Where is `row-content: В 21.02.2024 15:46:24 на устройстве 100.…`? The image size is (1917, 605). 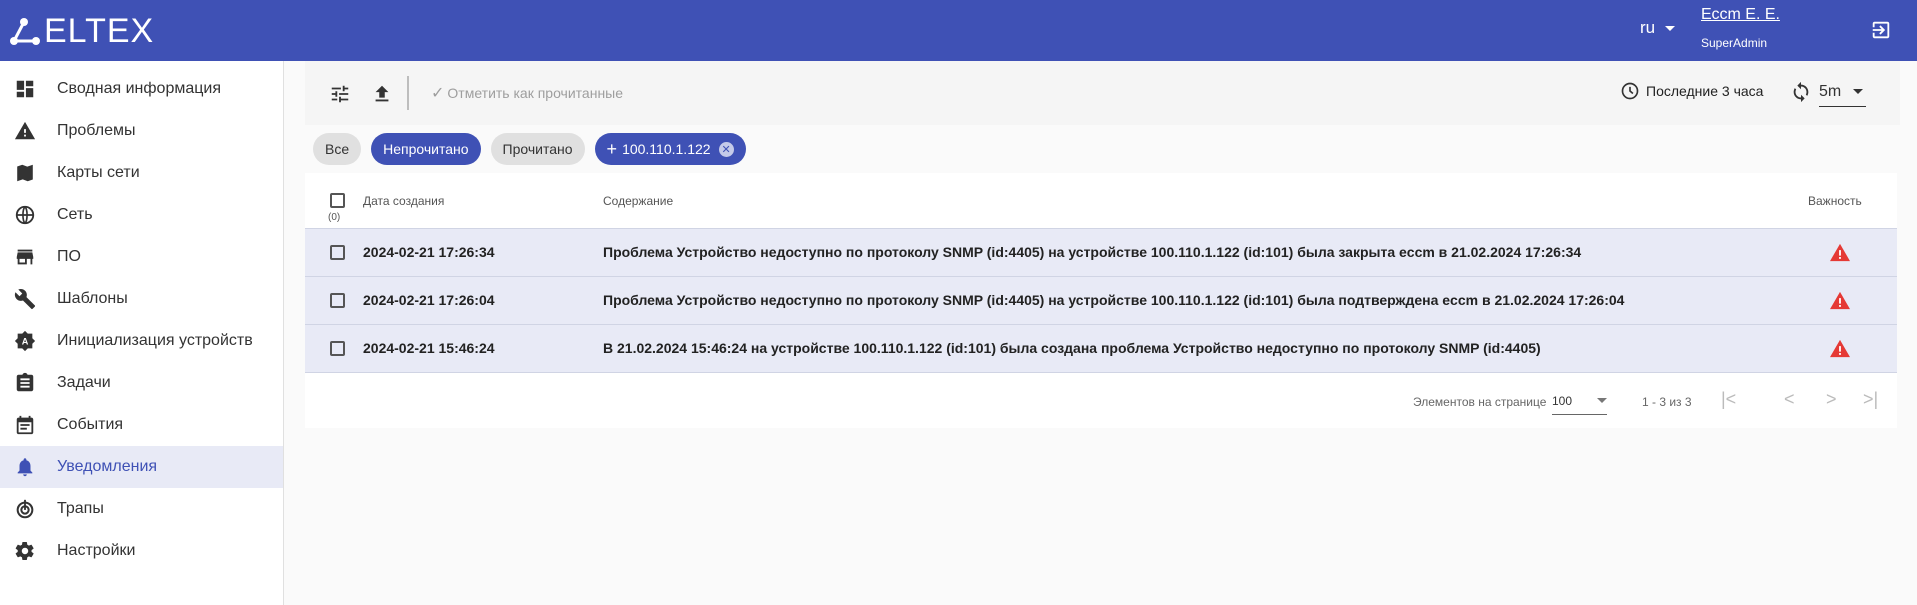
row-content: В 21.02.2024 15:46:24 на устройстве 100.… is located at coordinates (1072, 348).